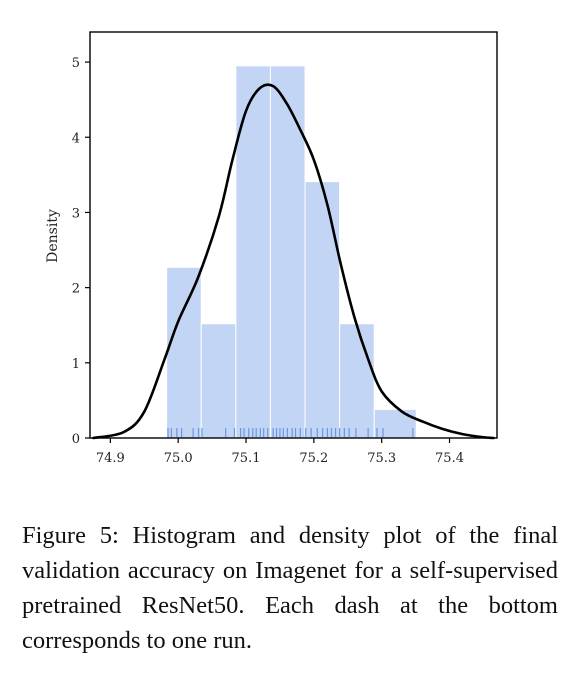  Describe the element at coordinates (178, 458) in the screenshot. I see `x-tick-label: 75.0` at that location.